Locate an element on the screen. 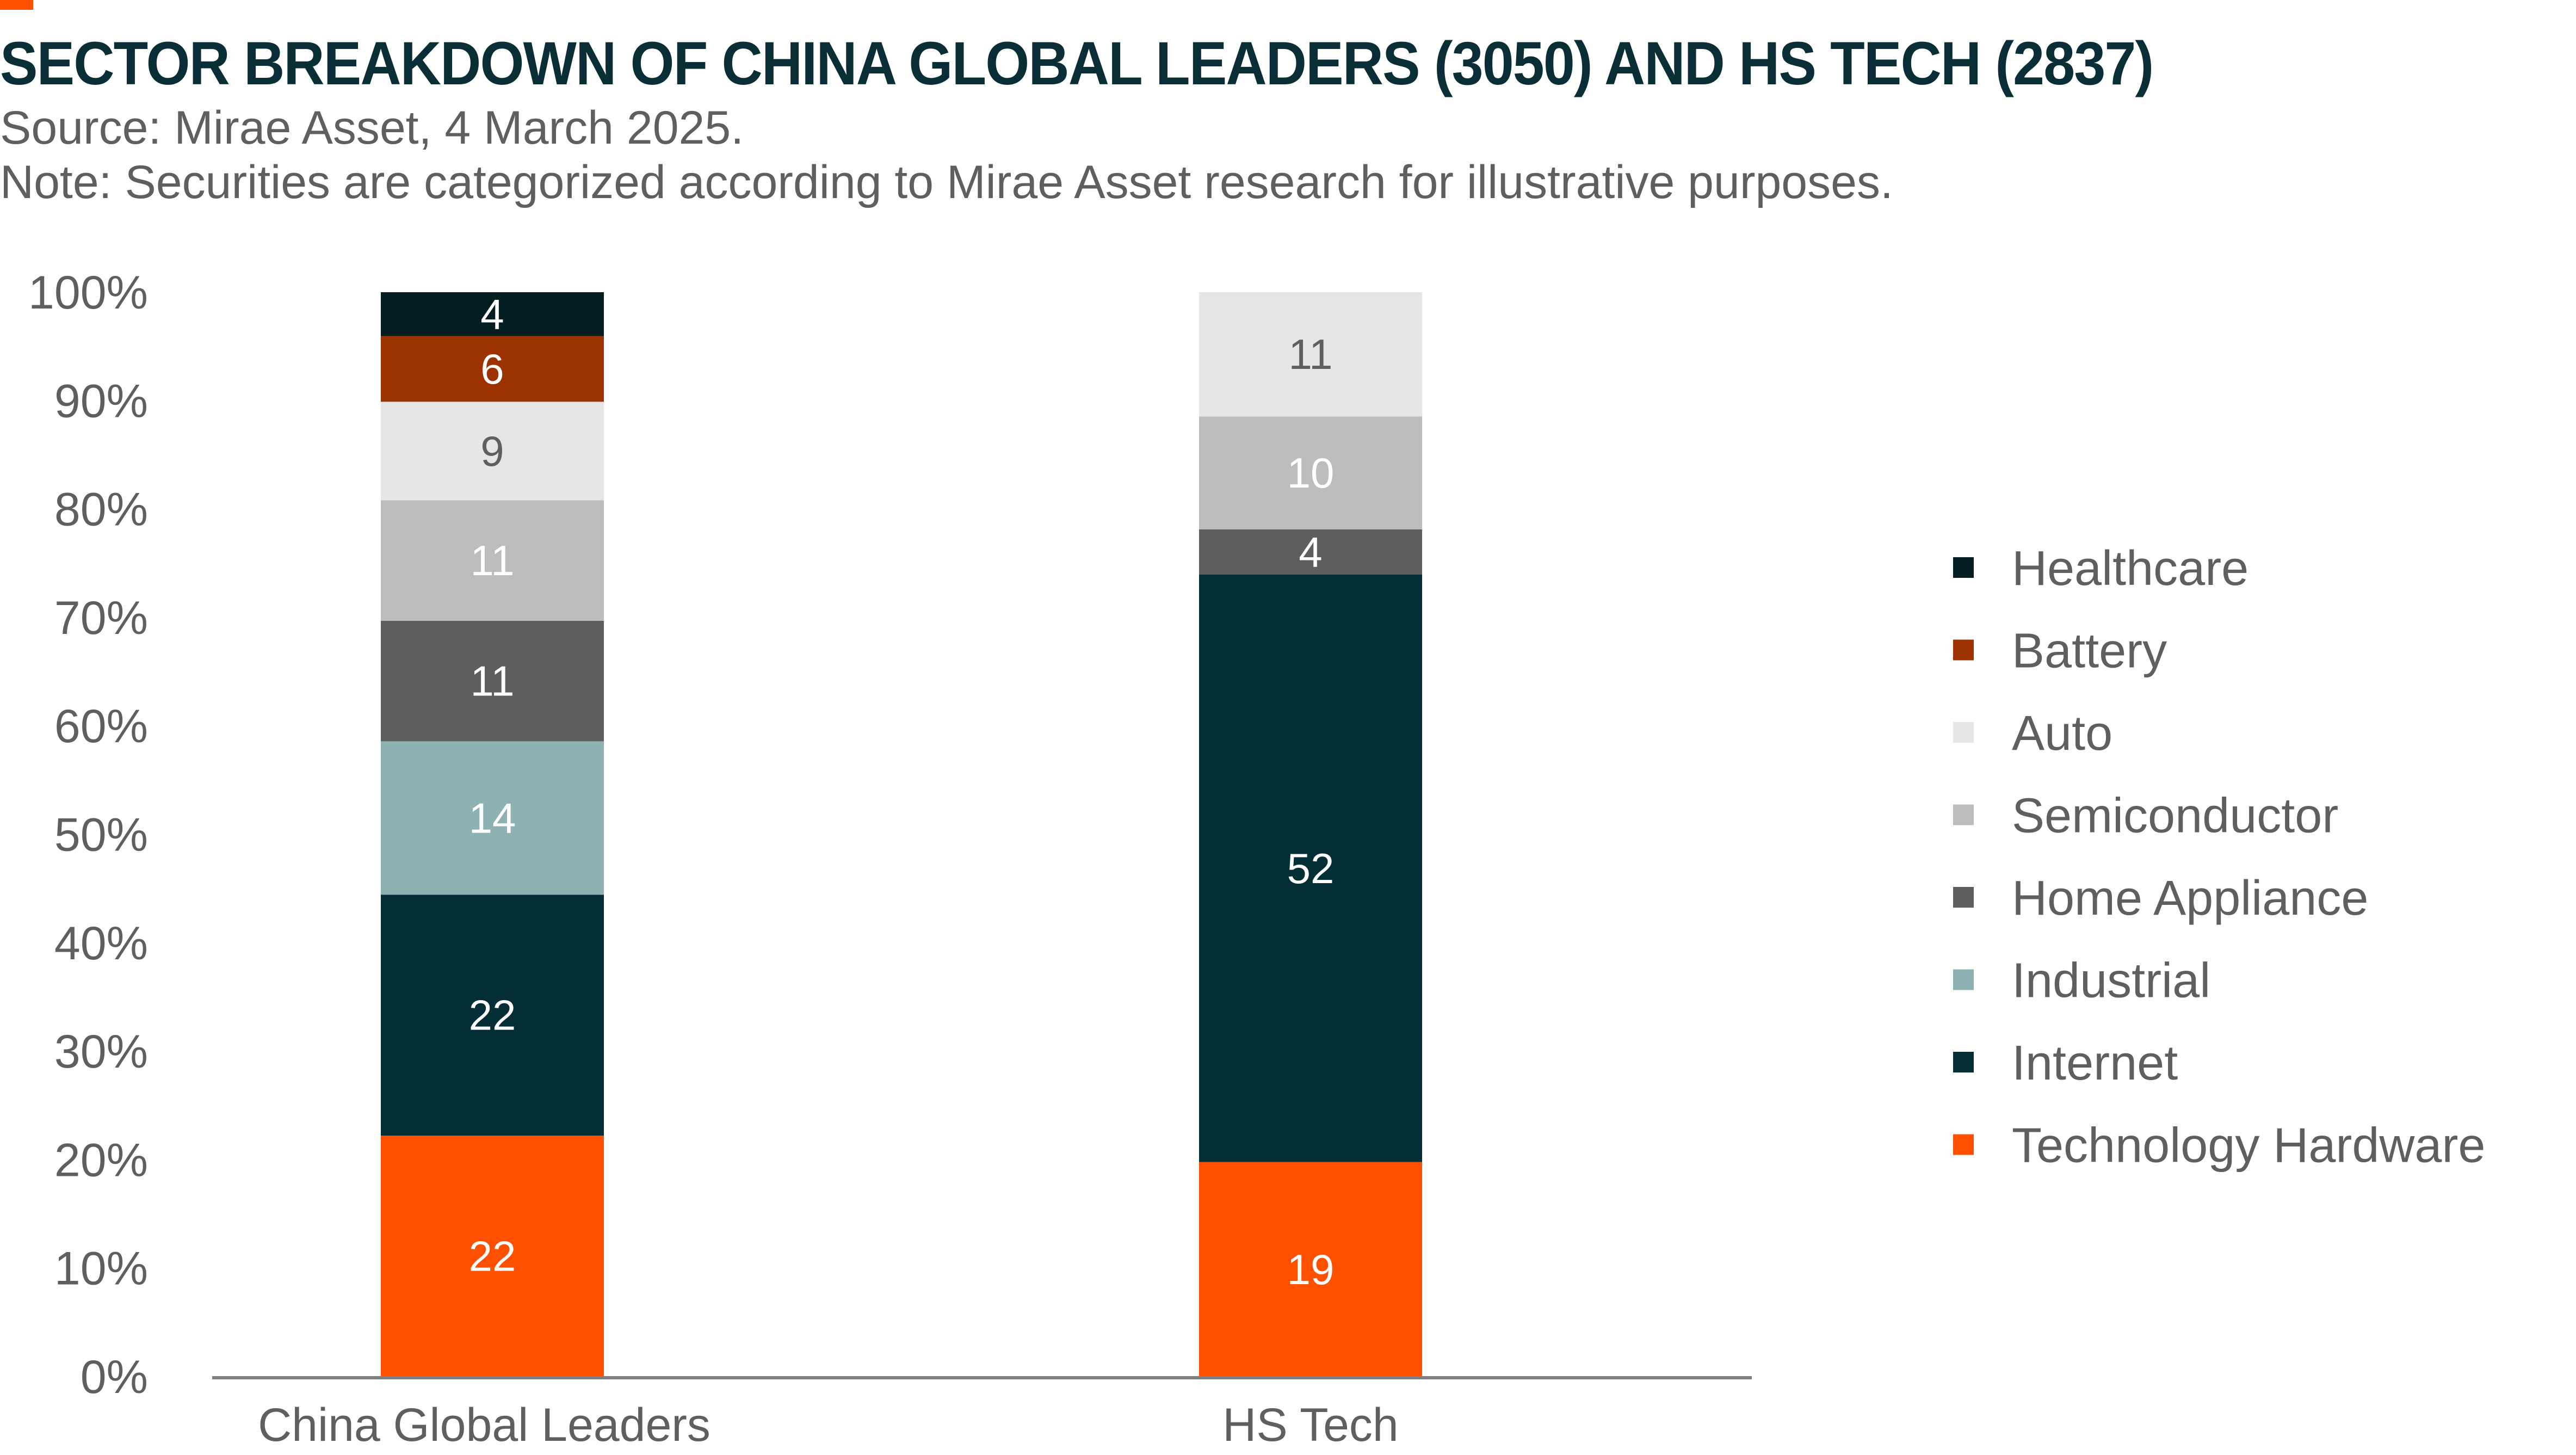 This screenshot has height=1455, width=2576. legend-label-auto: Auto is located at coordinates (2062, 733).